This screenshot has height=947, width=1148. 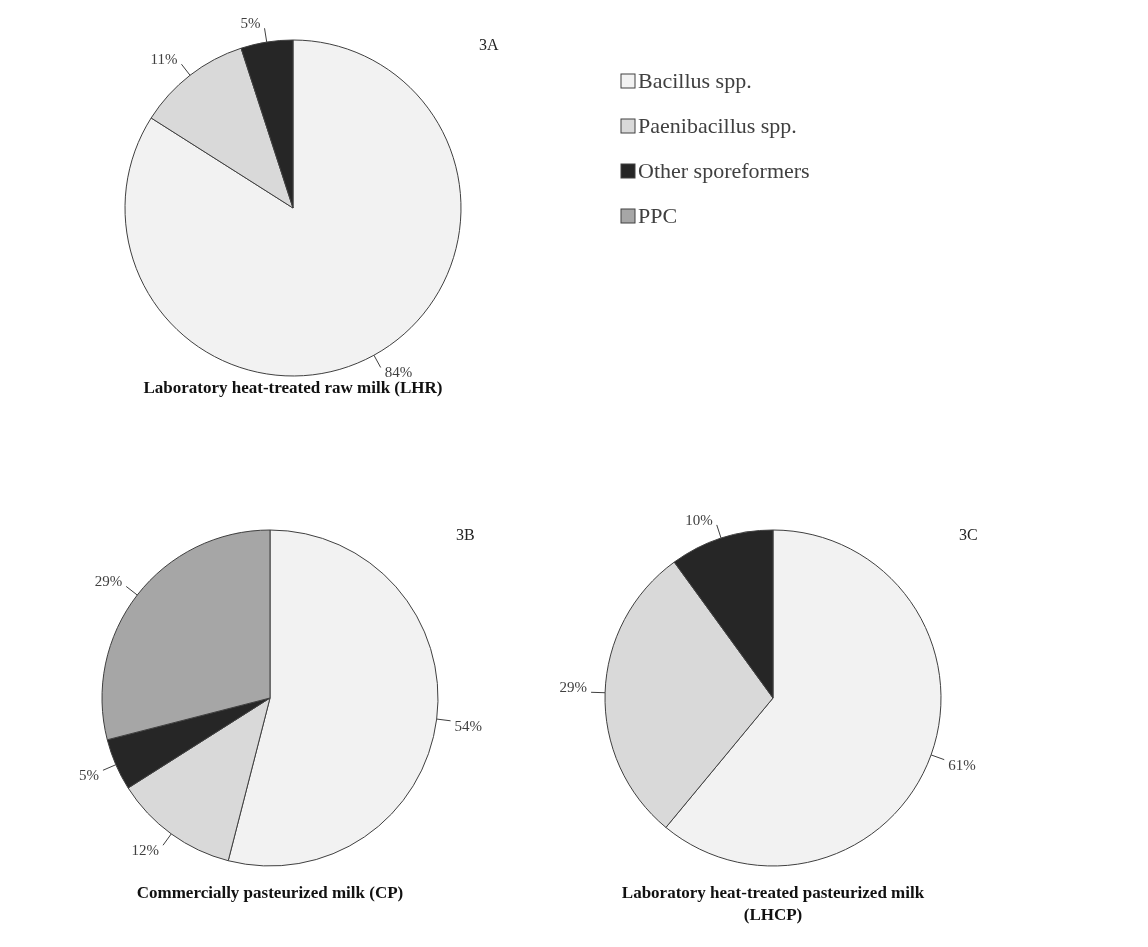 I want to click on data-label: 84%, so click(x=398, y=372).